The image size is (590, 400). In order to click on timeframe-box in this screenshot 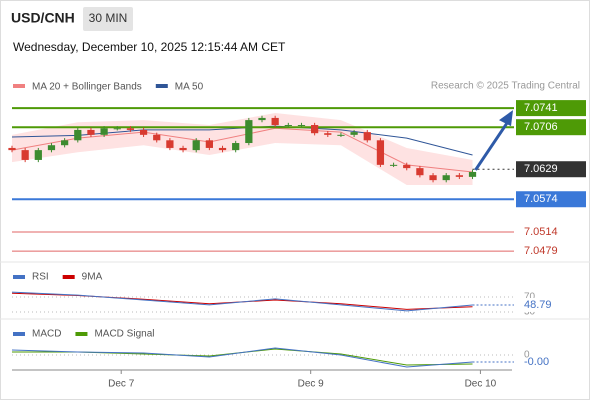, I will do `click(108, 19)`.